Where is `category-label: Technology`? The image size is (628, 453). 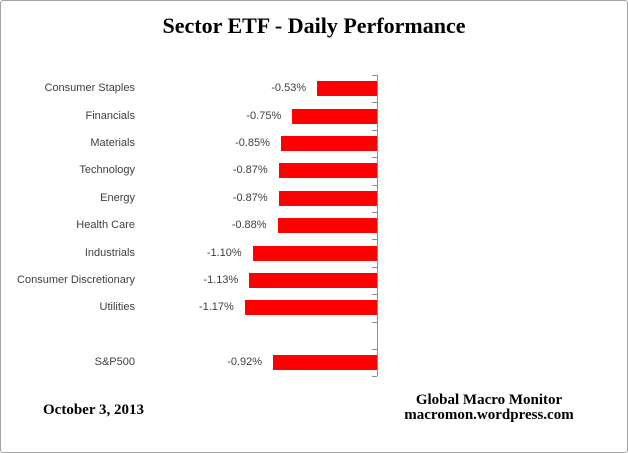
category-label: Technology is located at coordinates (107, 170).